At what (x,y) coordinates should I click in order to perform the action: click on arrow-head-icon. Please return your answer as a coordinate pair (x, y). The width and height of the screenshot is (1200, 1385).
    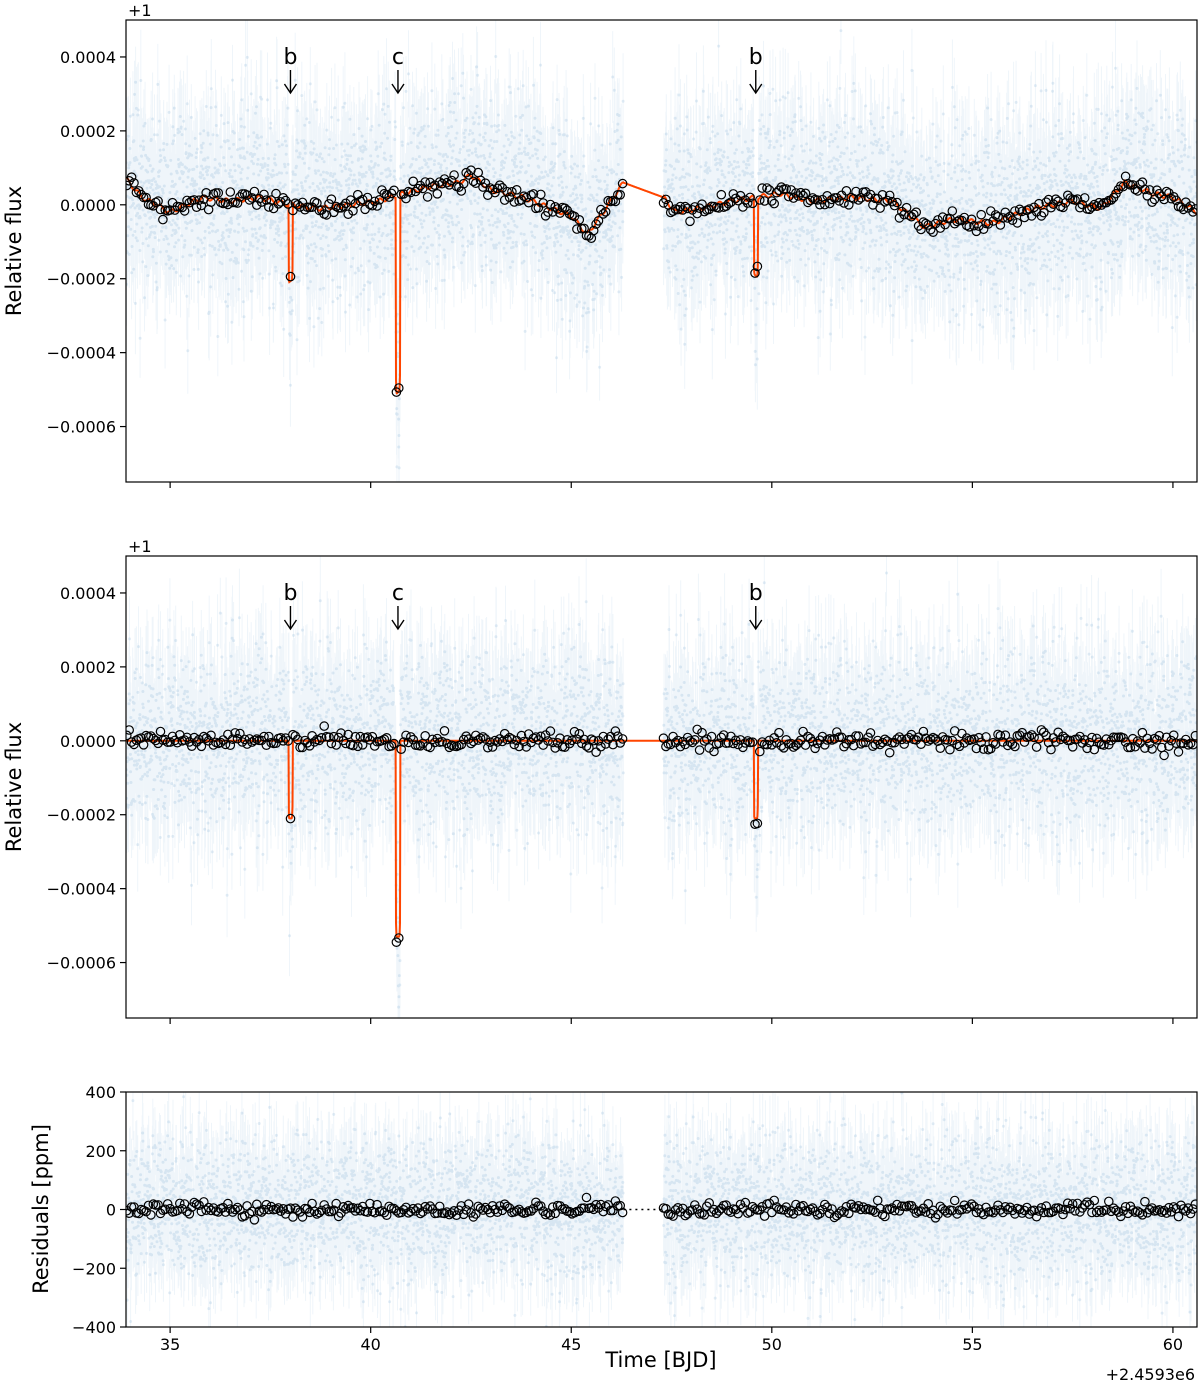
    Looking at the image, I should click on (290, 89).